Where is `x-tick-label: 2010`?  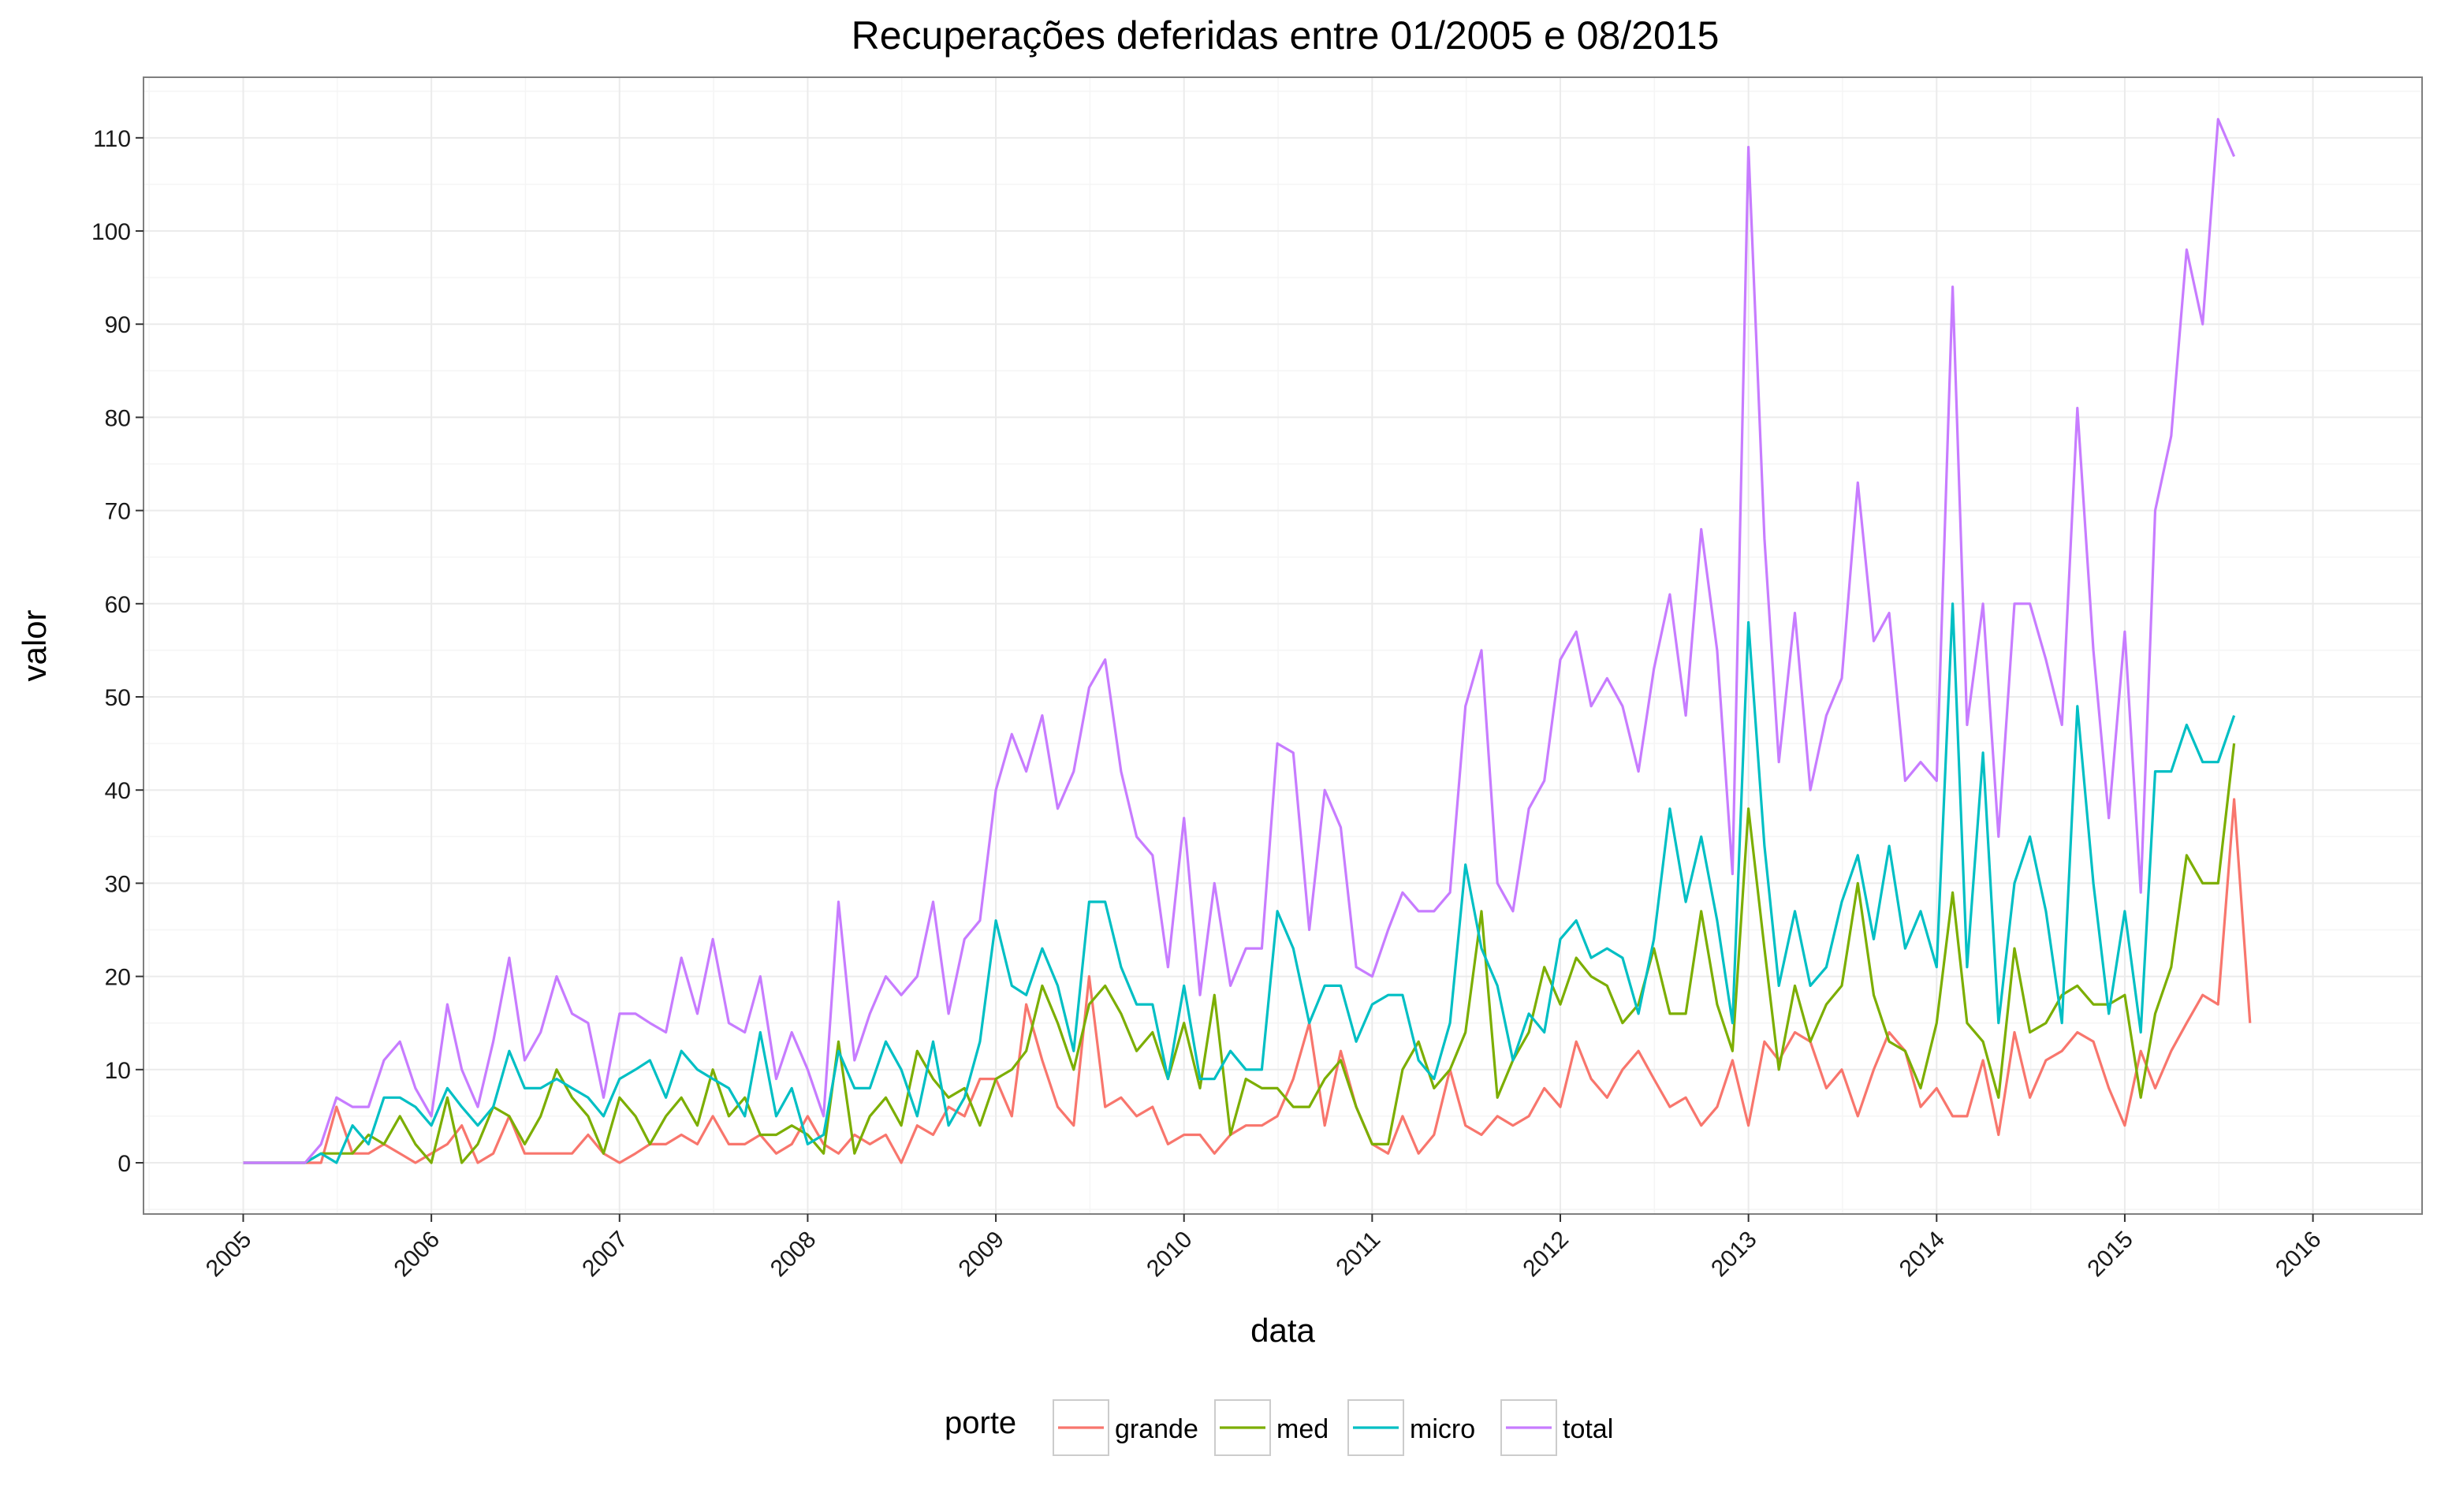 x-tick-label: 2010 is located at coordinates (1170, 1255).